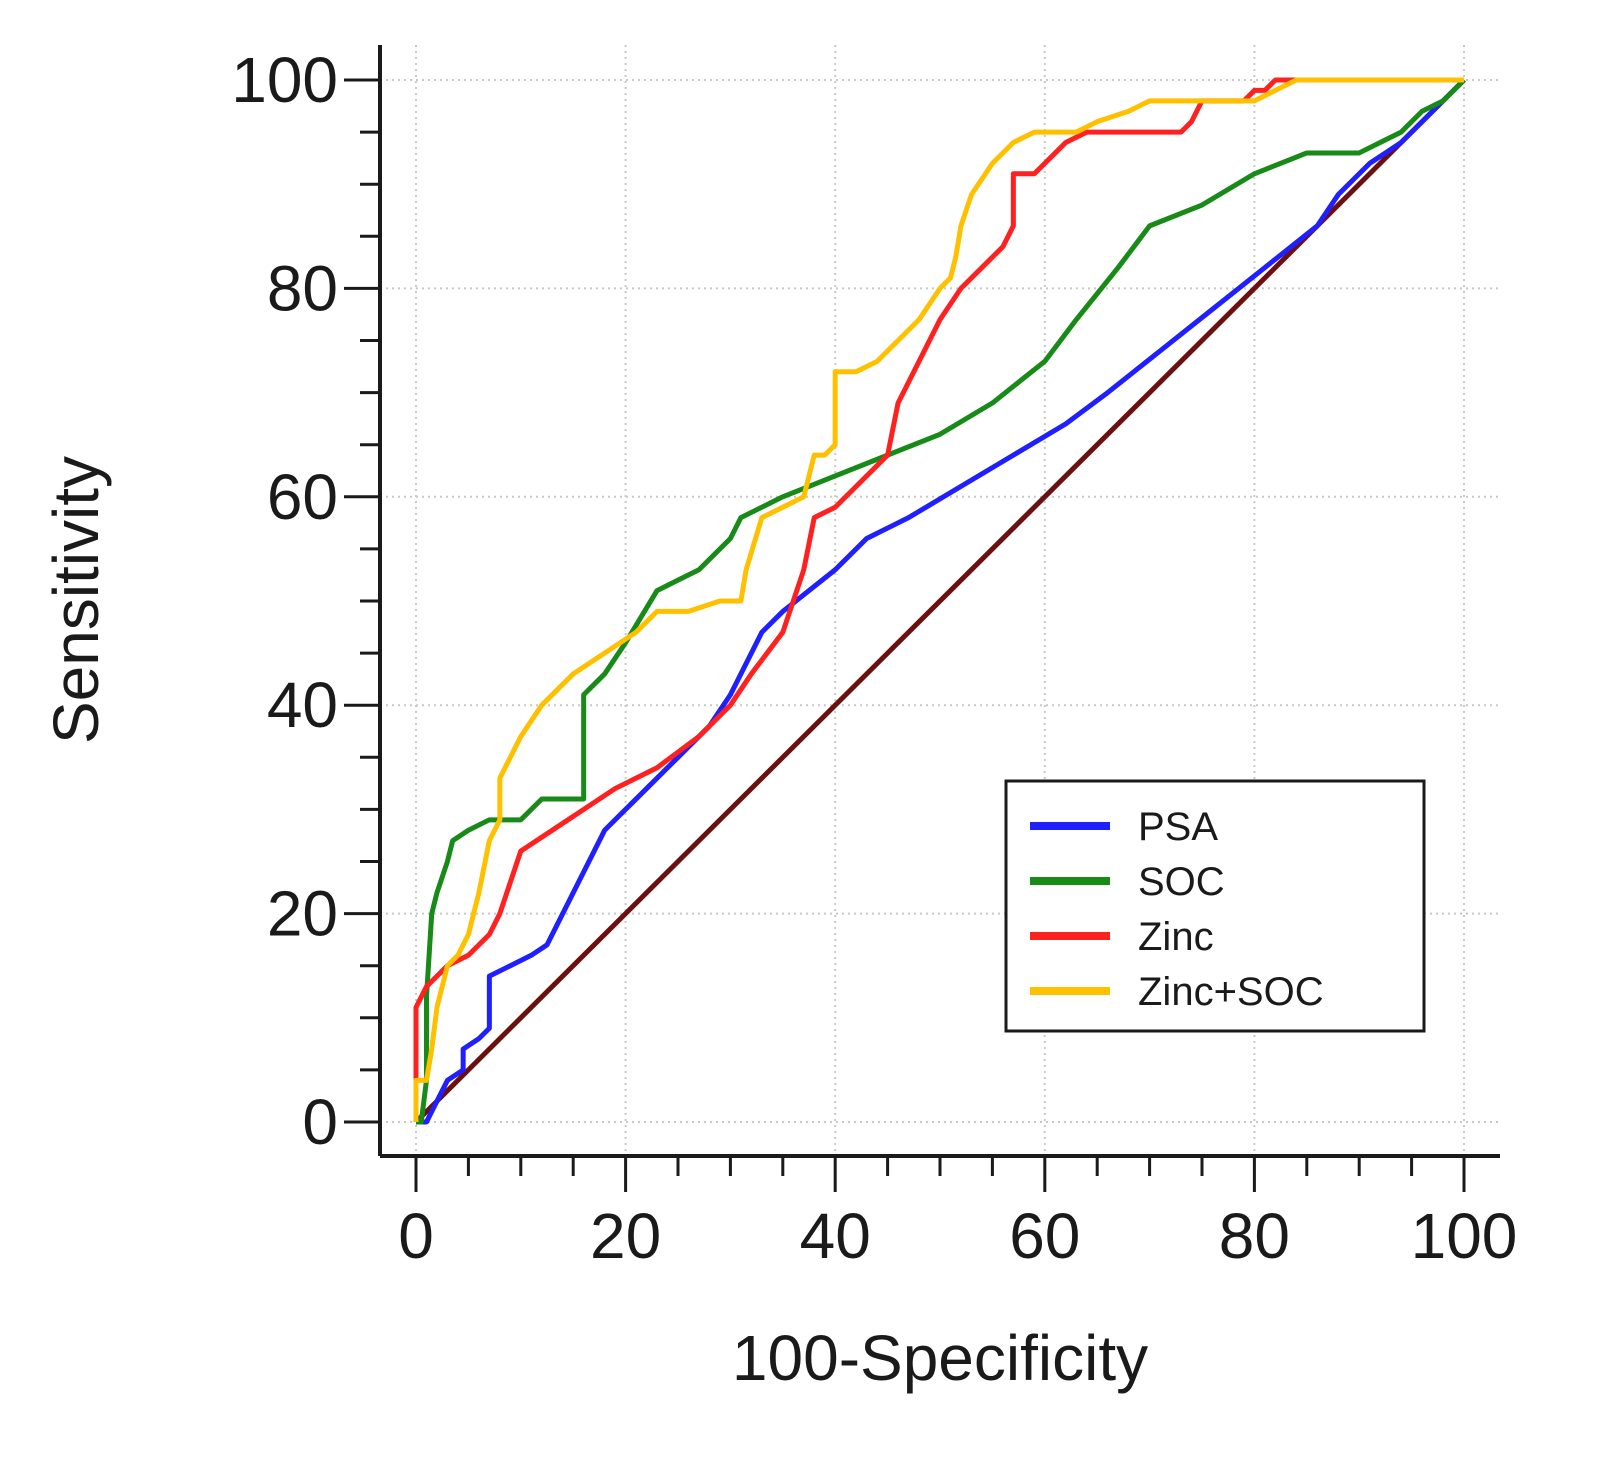  Describe the element at coordinates (1254, 1236) in the screenshot. I see `x-tick-label: 80` at that location.